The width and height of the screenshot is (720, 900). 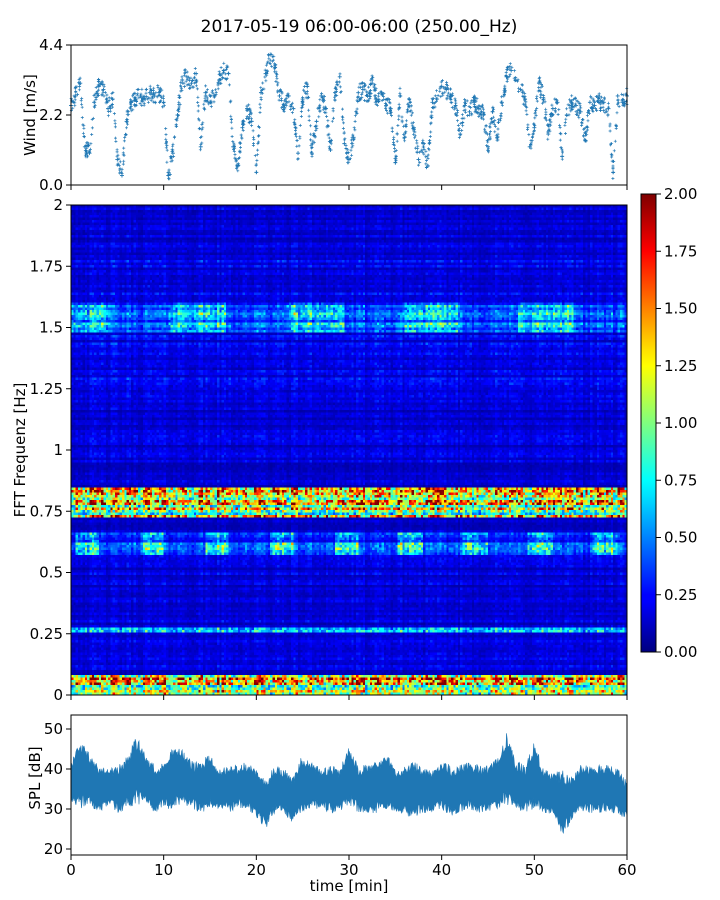 What do you see at coordinates (534, 870) in the screenshot?
I see `spl-xtick-label: 50` at bounding box center [534, 870].